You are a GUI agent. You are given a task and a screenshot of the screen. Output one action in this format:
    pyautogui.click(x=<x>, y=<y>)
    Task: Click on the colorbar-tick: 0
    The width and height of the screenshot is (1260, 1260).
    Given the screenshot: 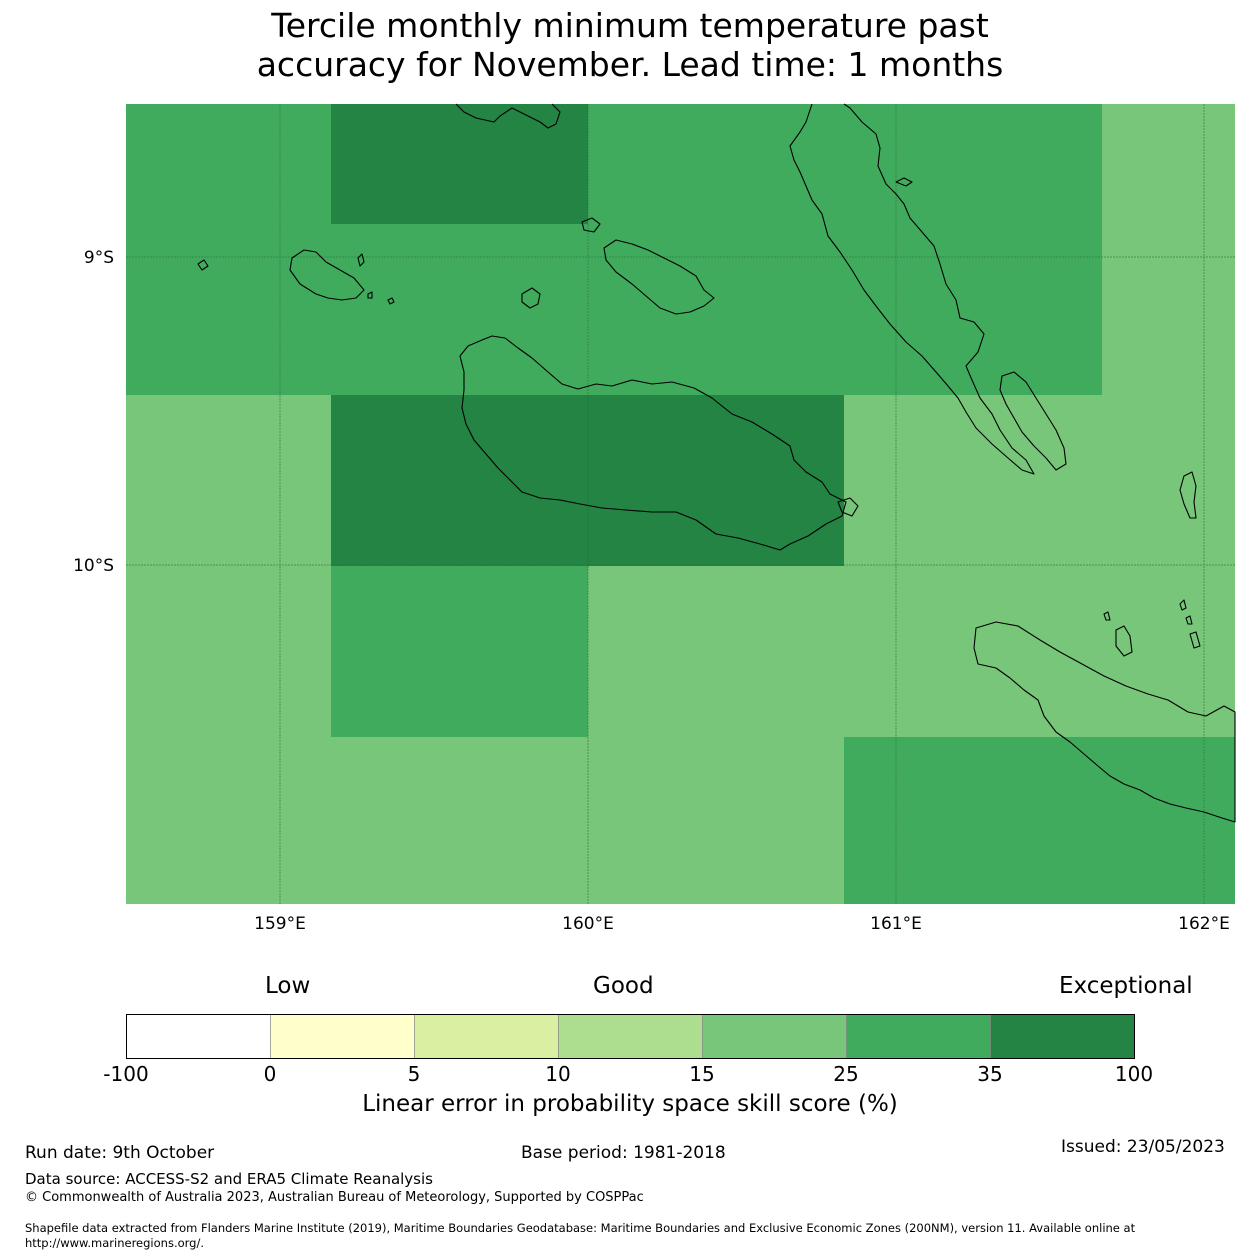 What is the action you would take?
    pyautogui.click(x=270, y=1074)
    